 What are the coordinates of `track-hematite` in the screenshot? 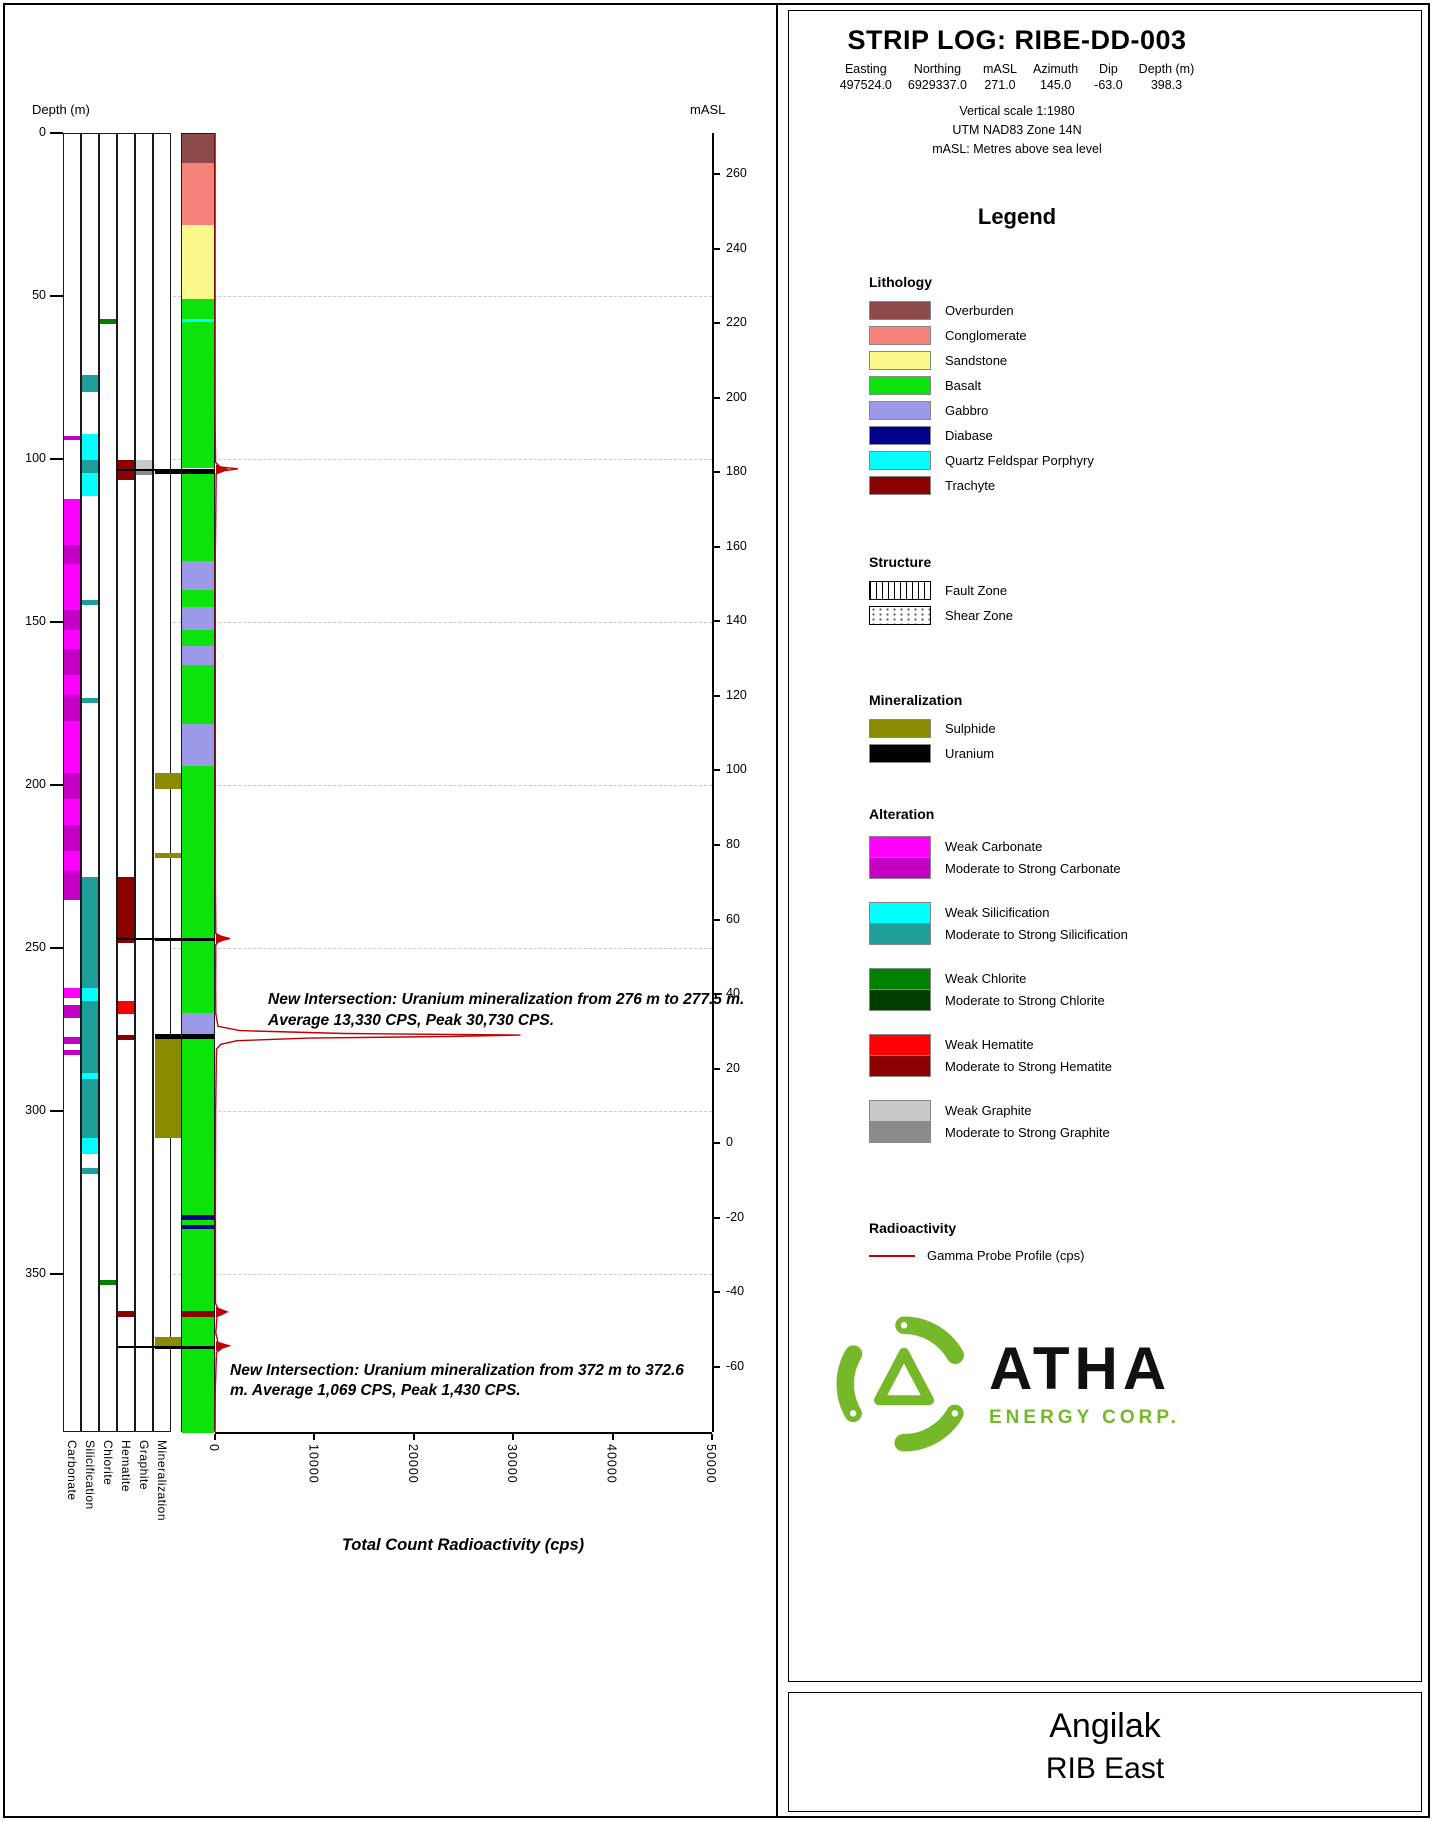 It's located at (126, 782).